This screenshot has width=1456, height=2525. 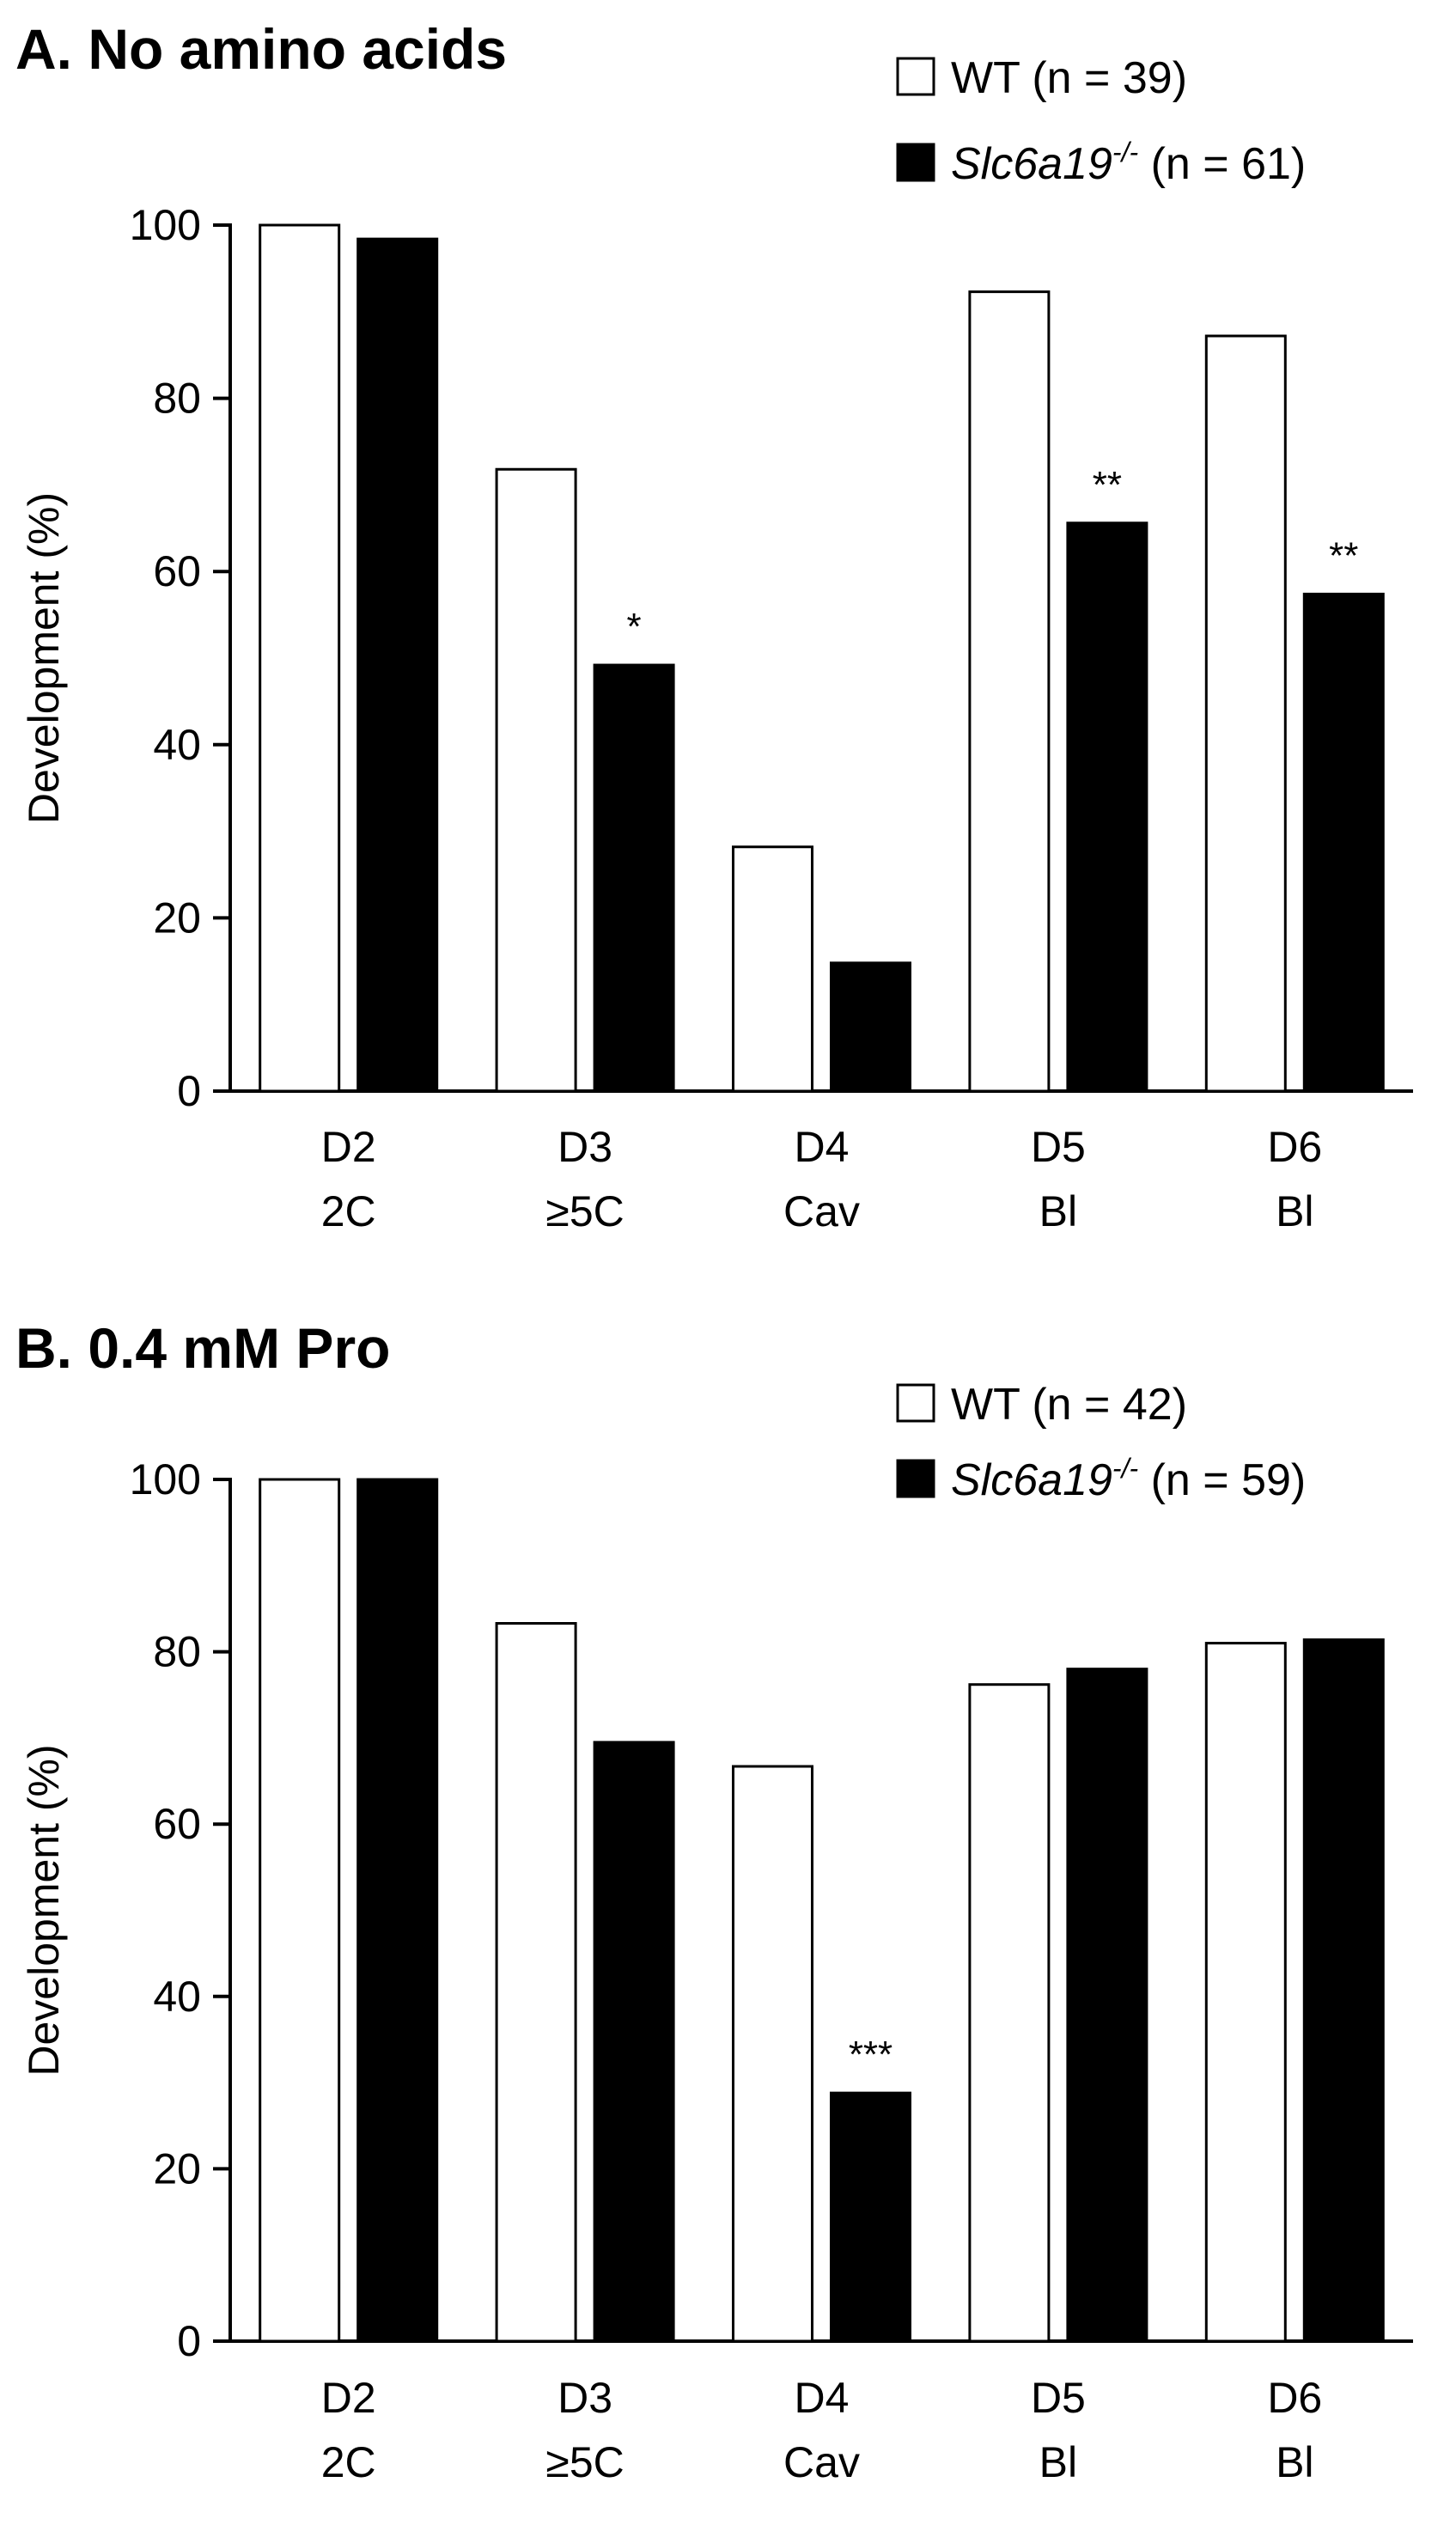 I want to click on legend-label-ko: Slc6a19-/- (n = 59), so click(x=1128, y=1479).